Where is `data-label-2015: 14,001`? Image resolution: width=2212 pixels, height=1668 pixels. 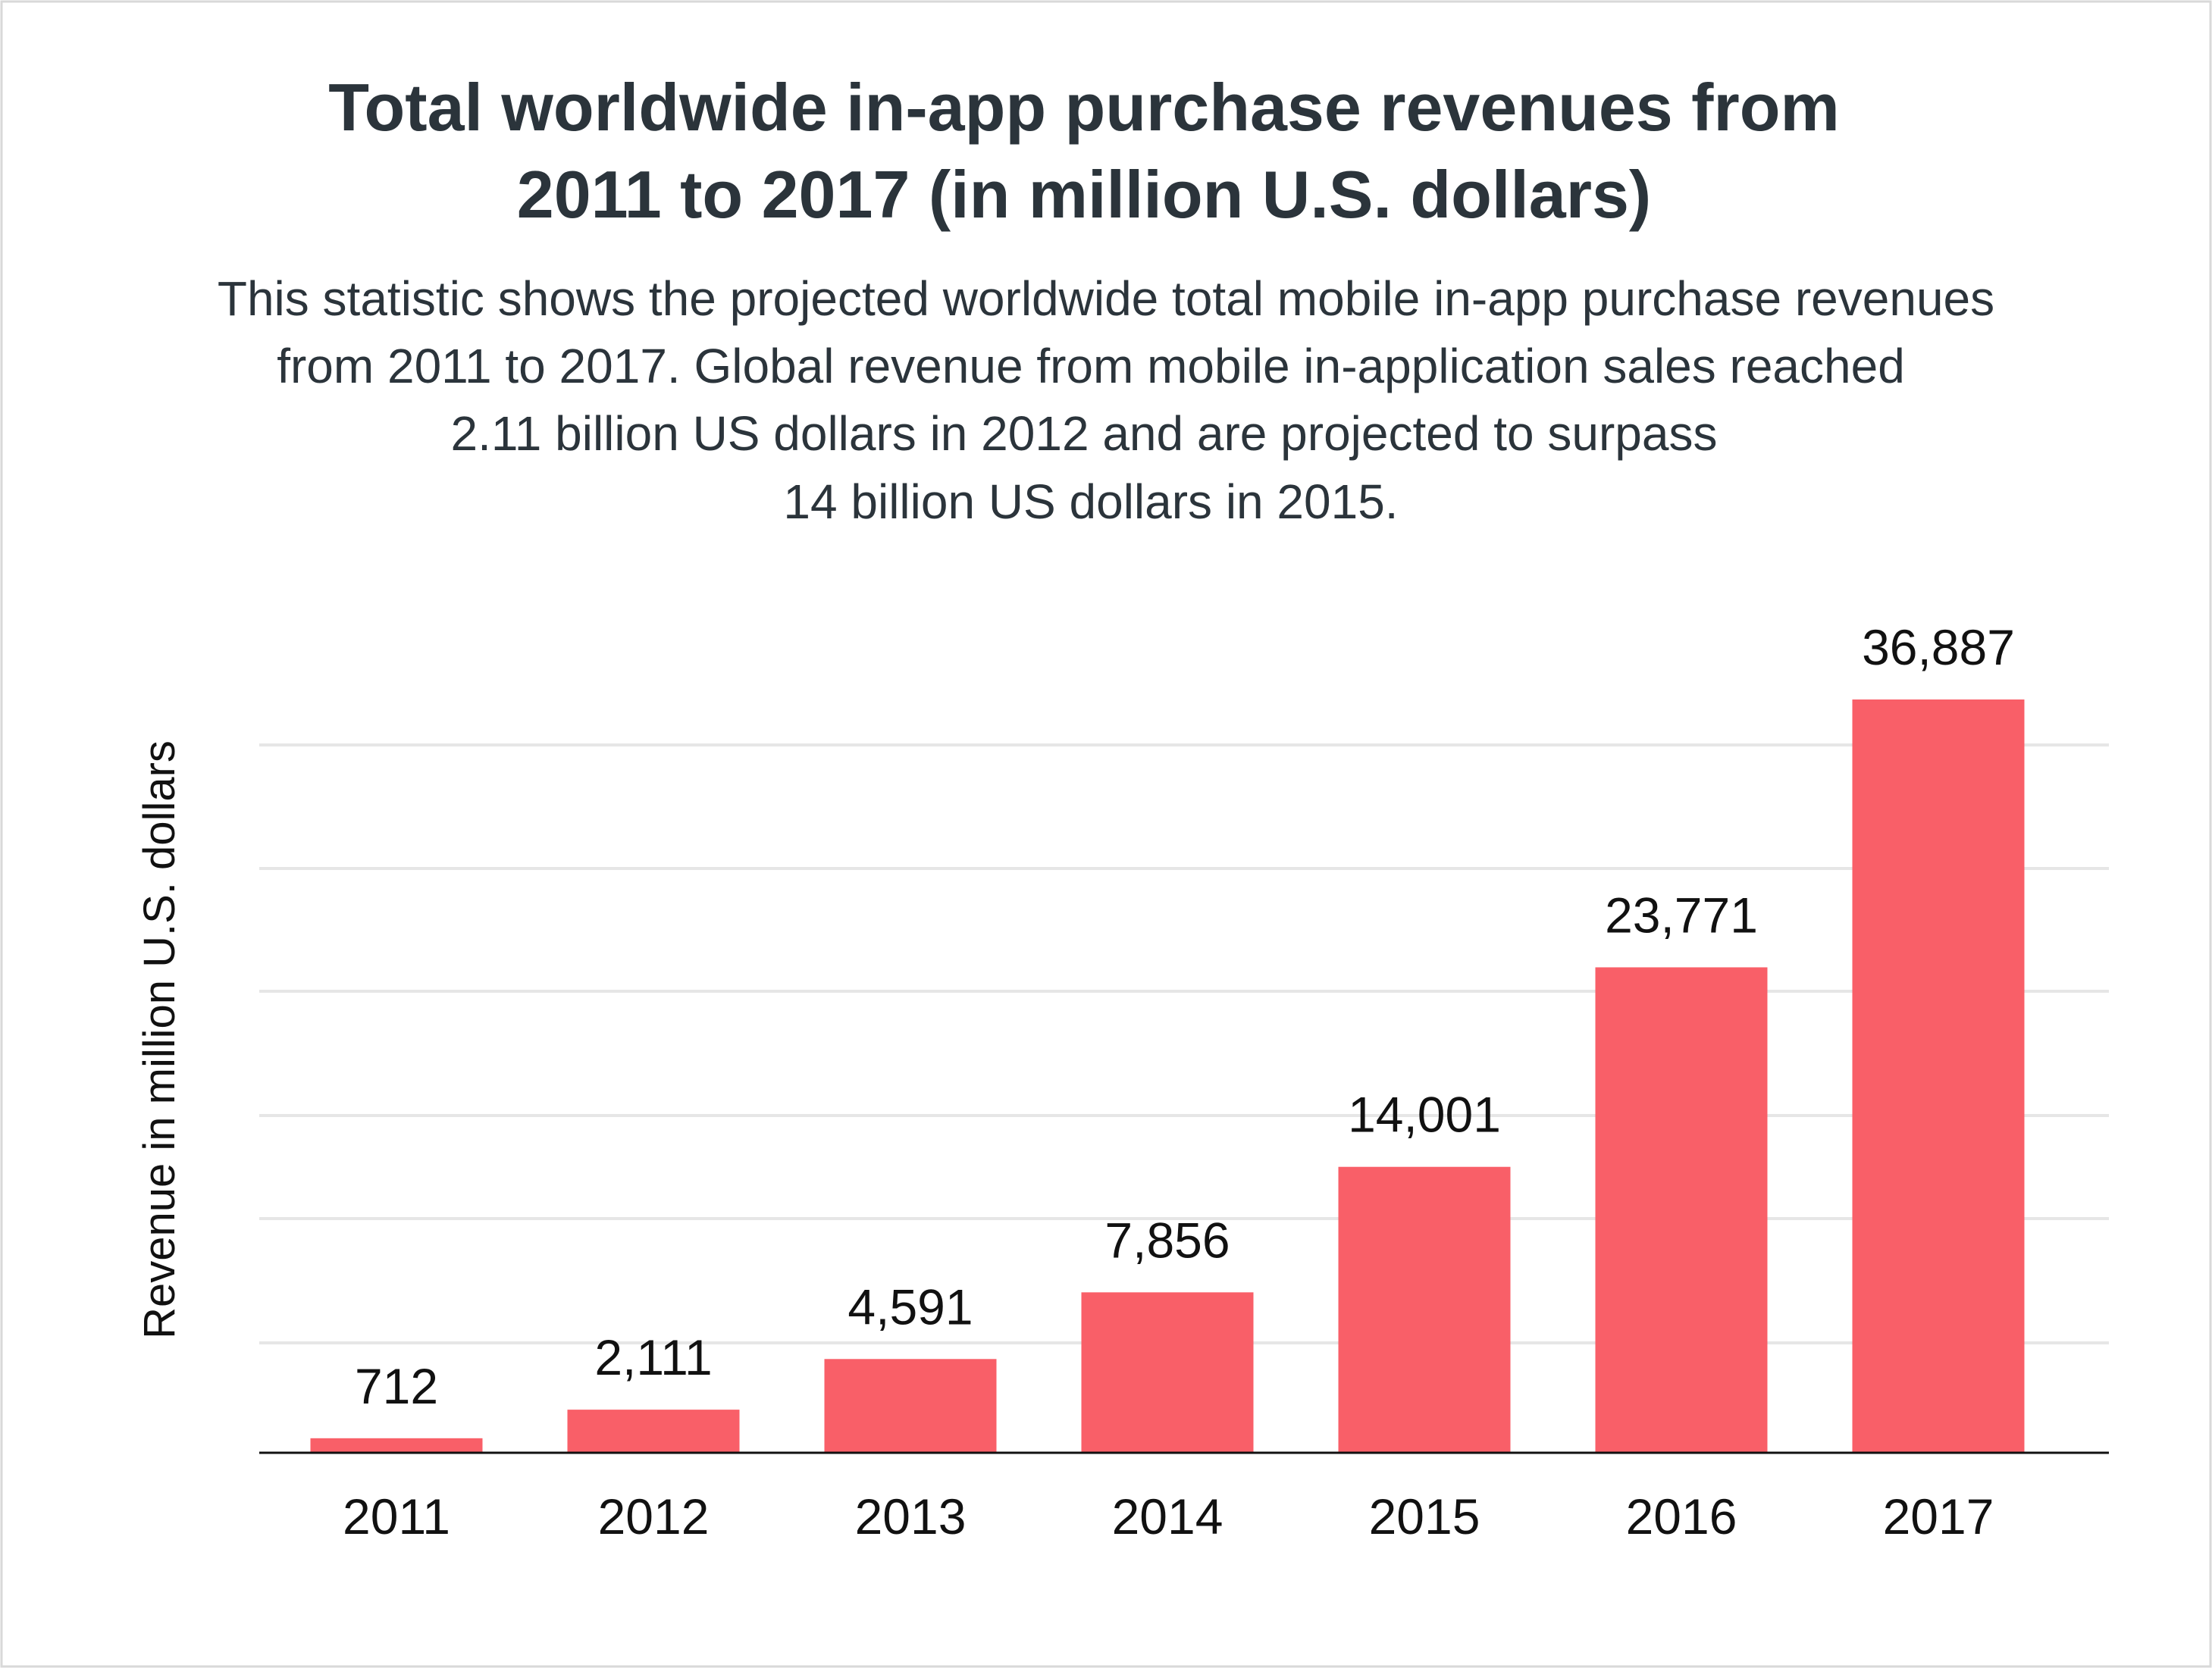
data-label-2015: 14,001 is located at coordinates (1424, 1115).